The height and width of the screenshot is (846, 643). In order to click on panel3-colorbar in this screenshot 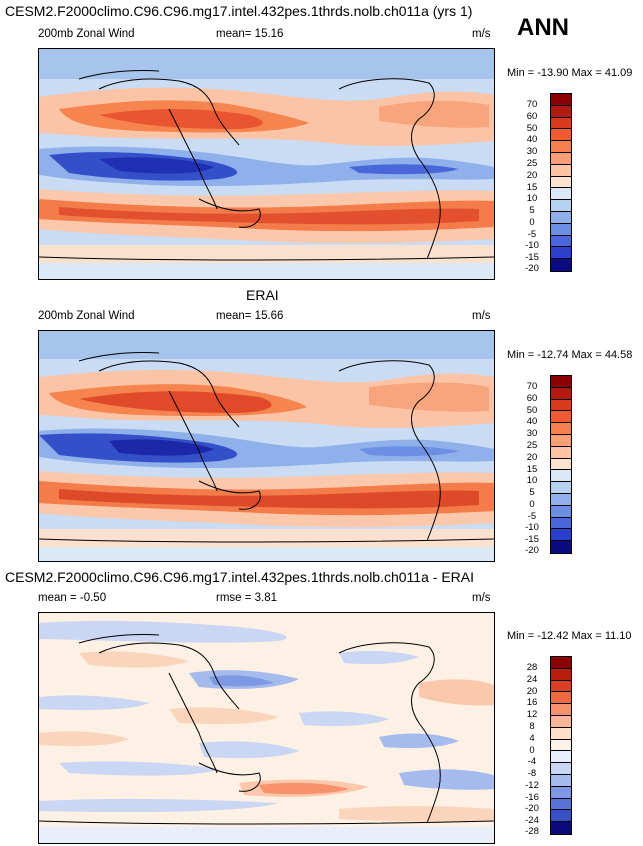, I will do `click(561, 745)`.